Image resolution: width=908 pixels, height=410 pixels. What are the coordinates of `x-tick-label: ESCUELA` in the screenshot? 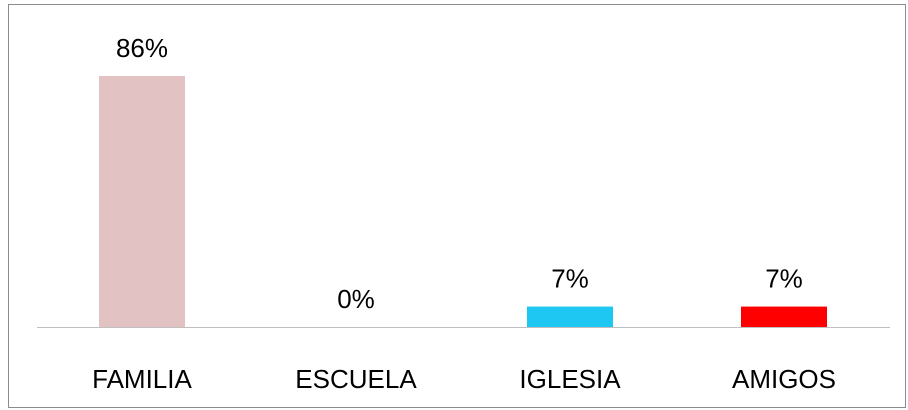 It's located at (356, 379).